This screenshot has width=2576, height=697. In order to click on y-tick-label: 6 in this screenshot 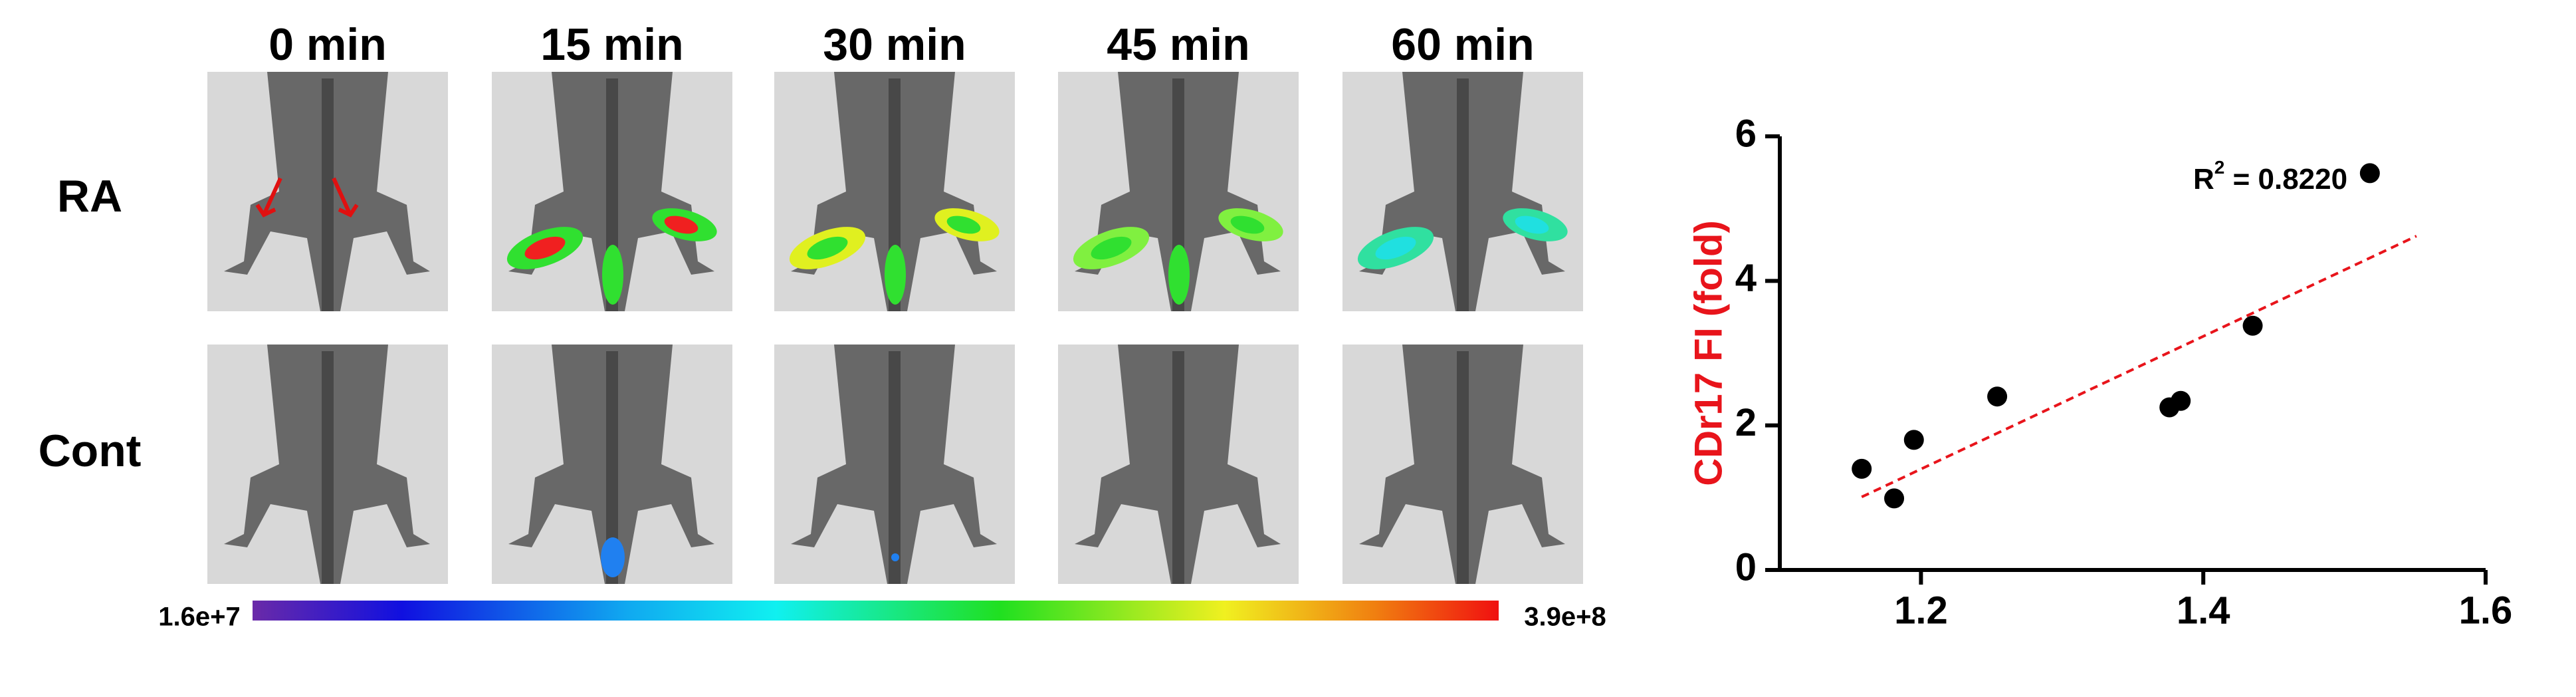, I will do `click(1746, 134)`.